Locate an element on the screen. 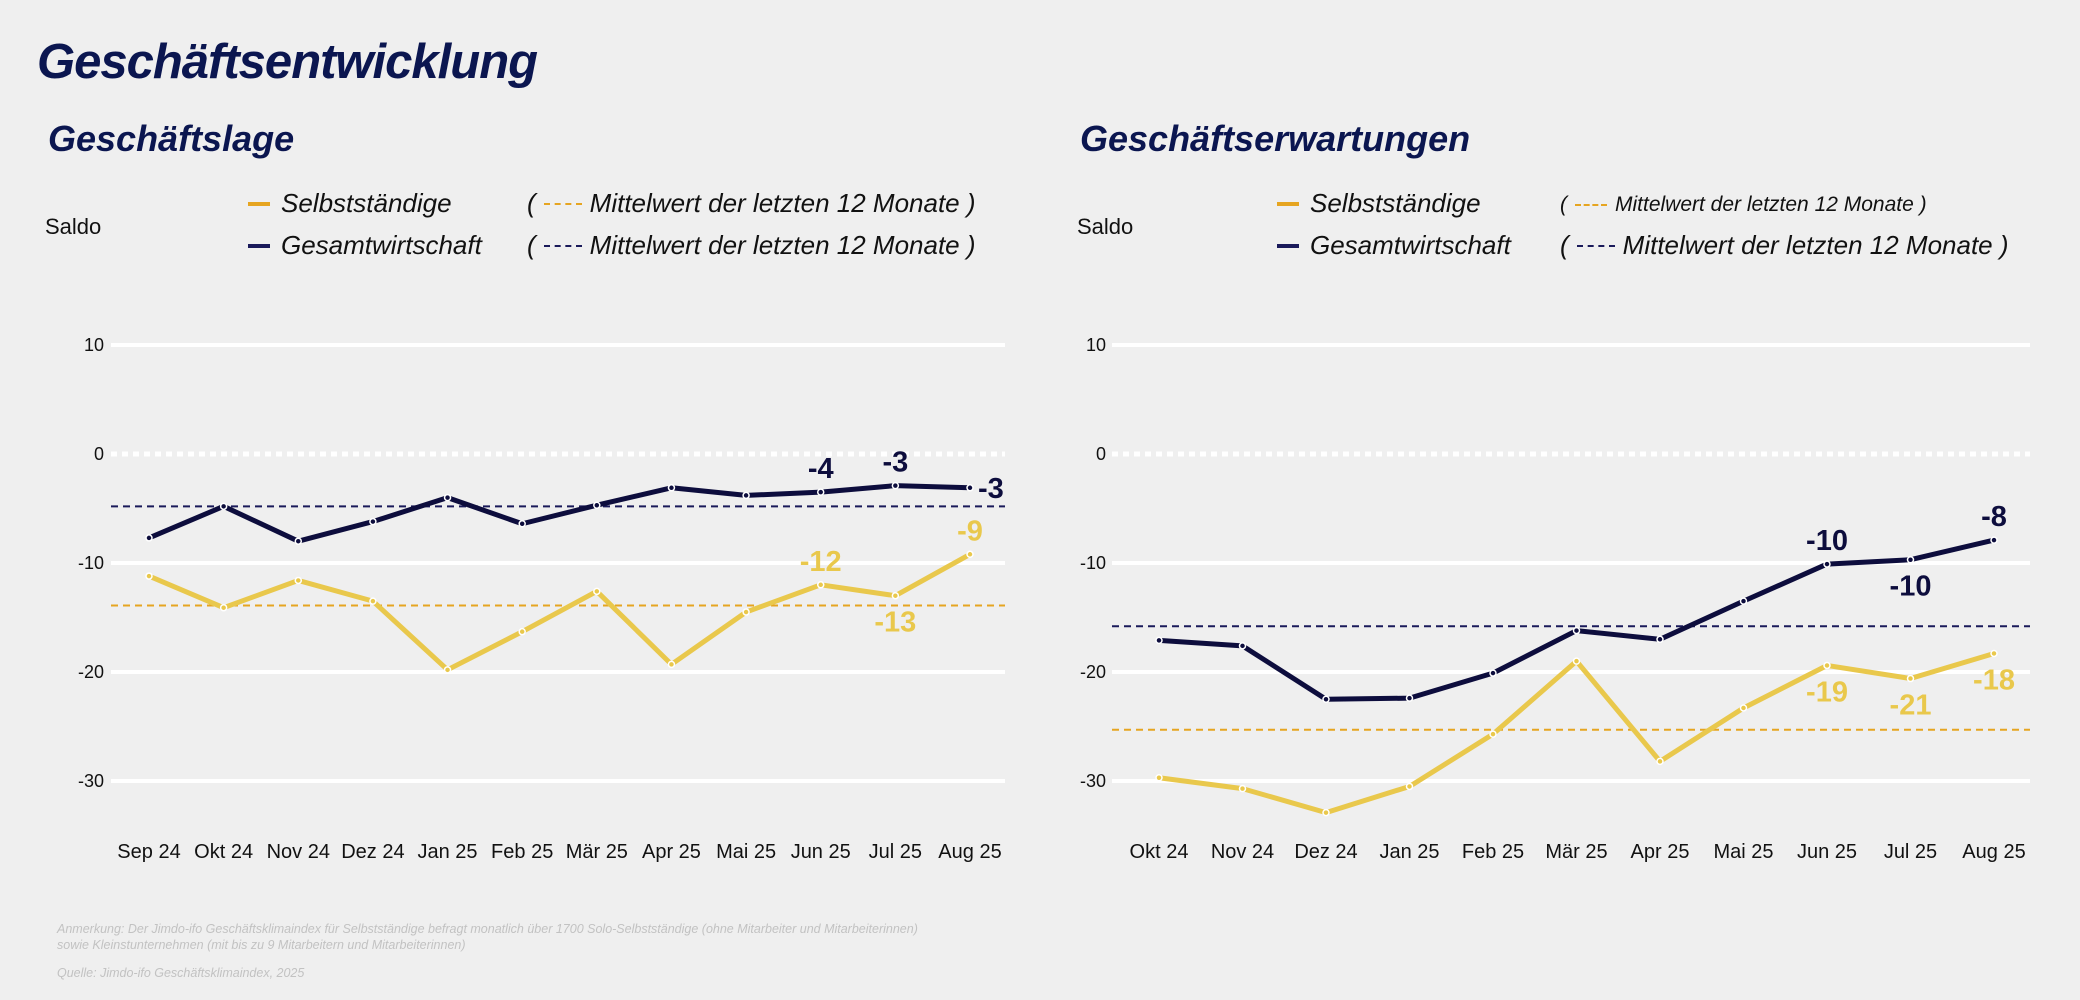 The height and width of the screenshot is (1000, 2080). x-tick-label: Dez 24 is located at coordinates (1325, 852).